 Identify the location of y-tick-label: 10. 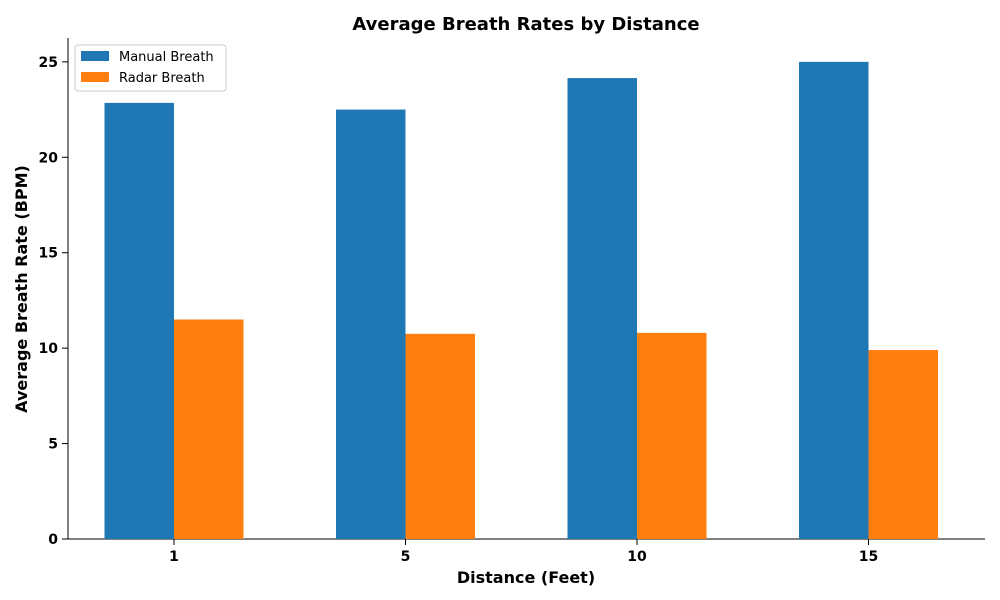
(49, 349).